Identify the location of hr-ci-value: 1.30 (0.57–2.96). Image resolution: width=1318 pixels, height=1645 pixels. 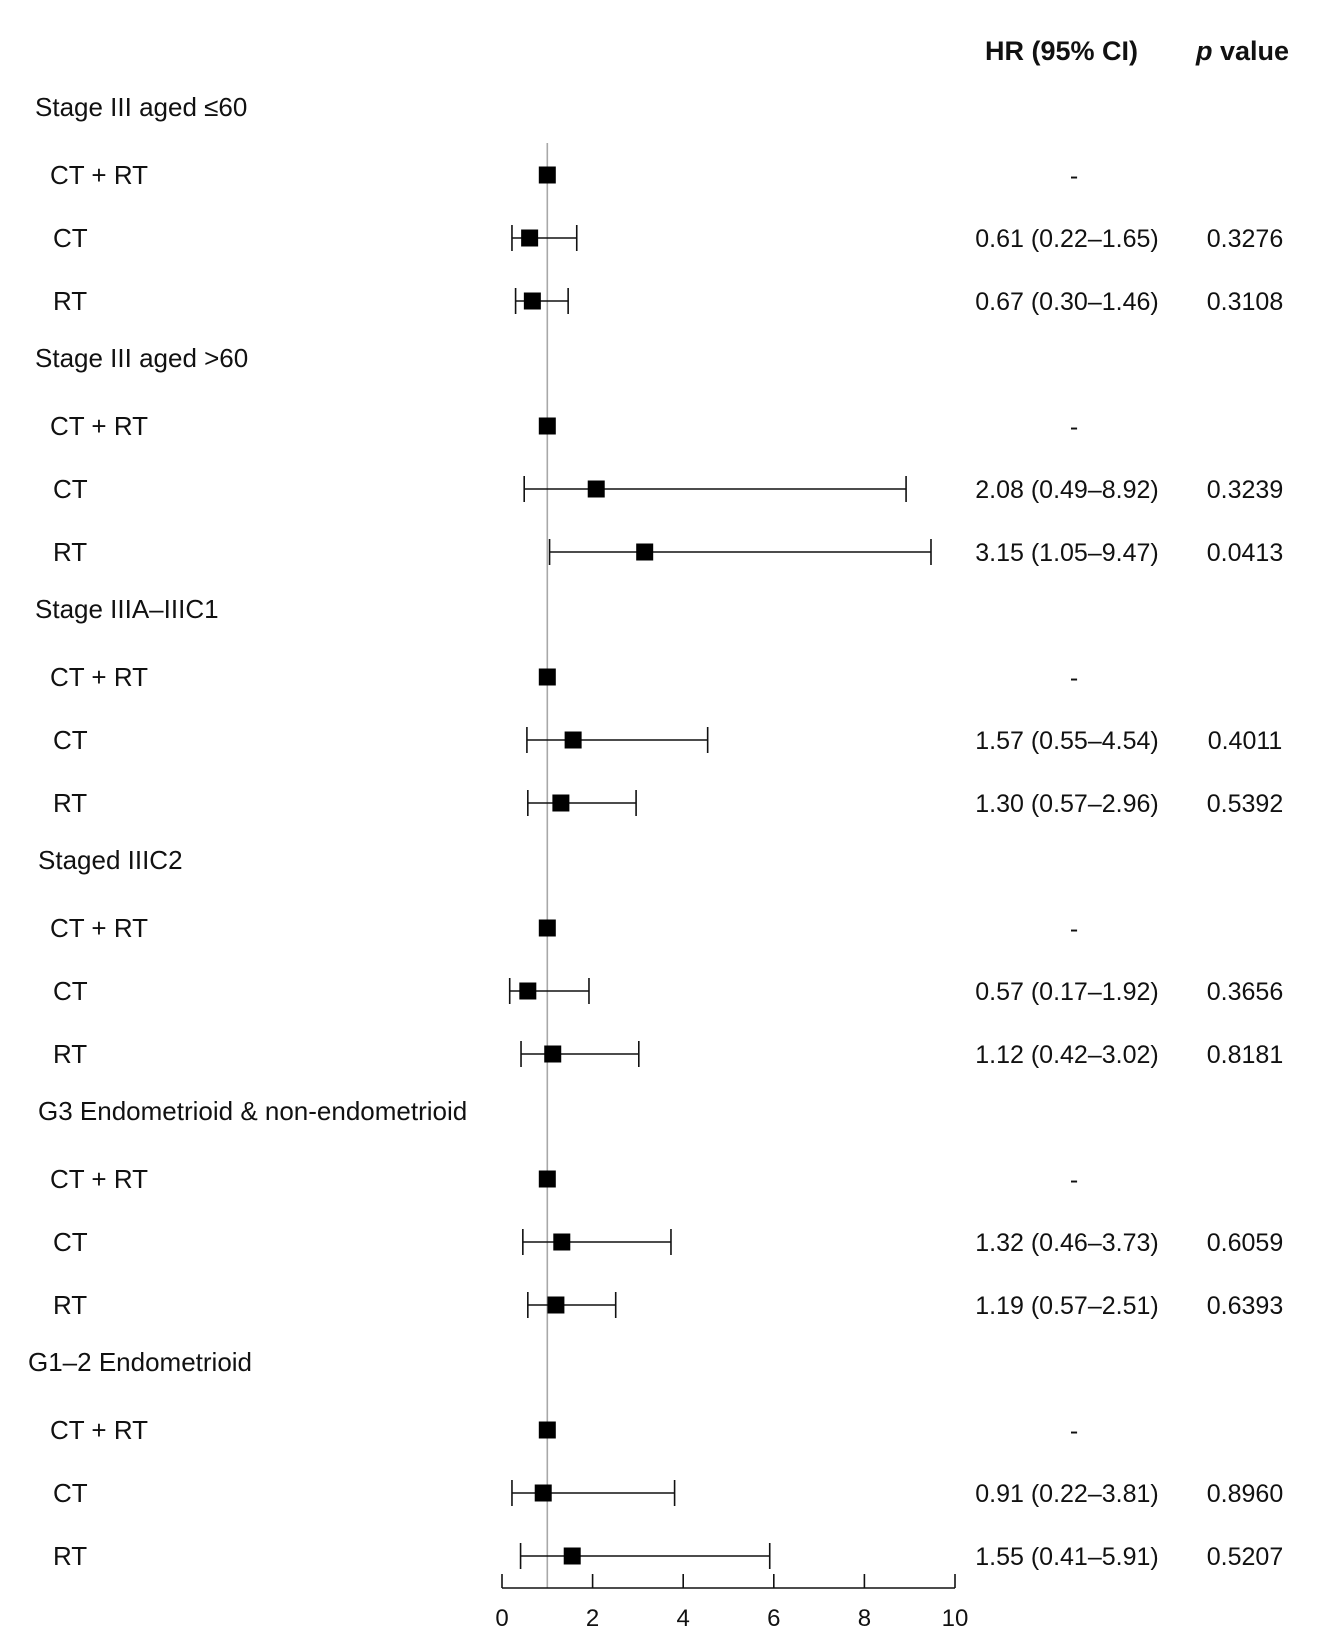
(1066, 804).